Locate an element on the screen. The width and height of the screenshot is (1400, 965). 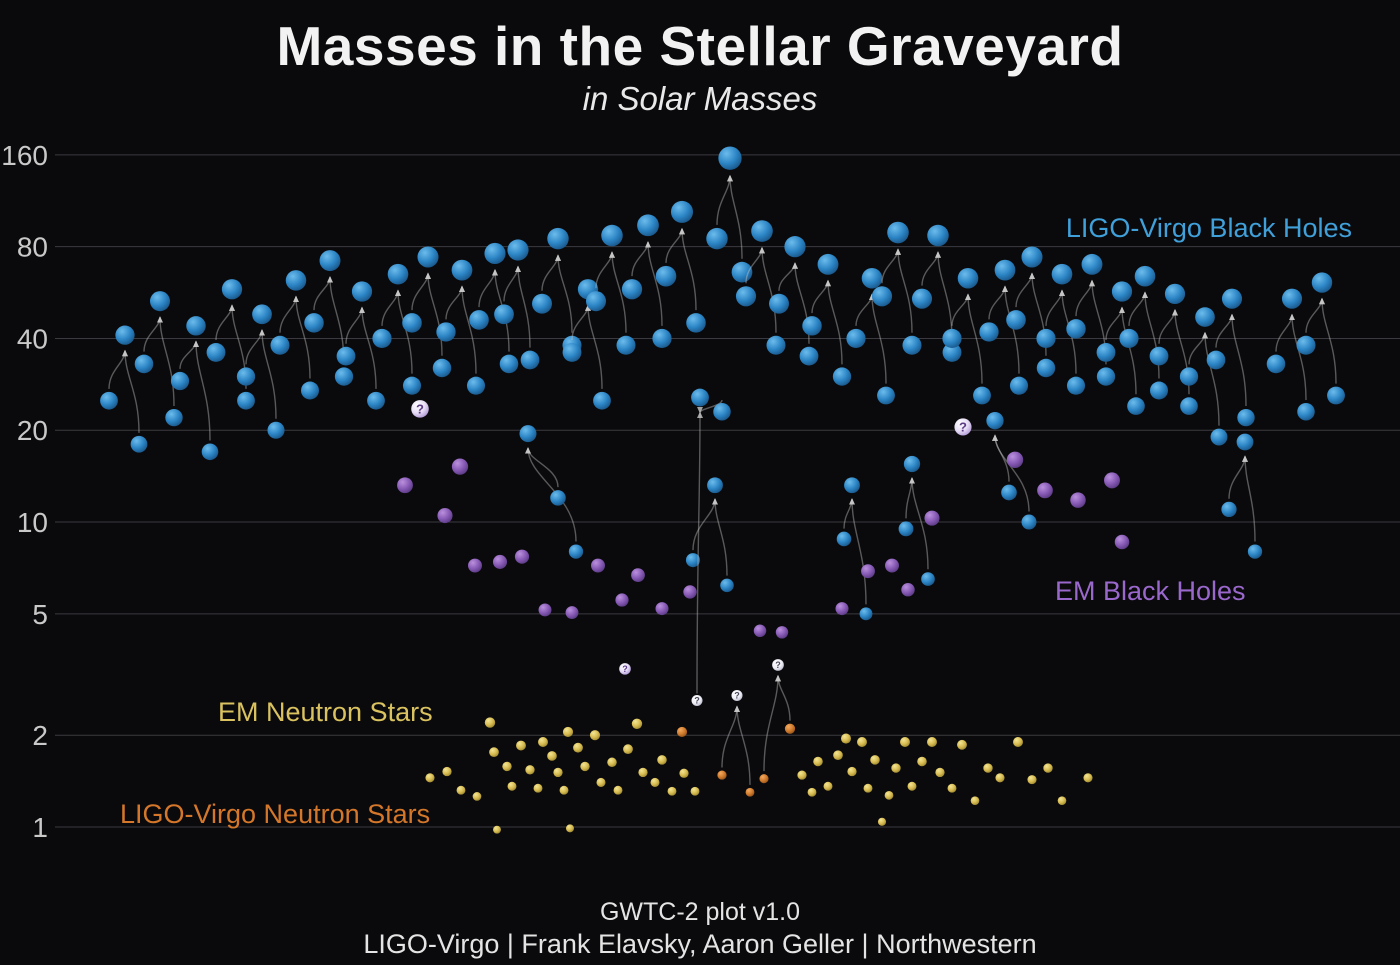
y-tick-label: 1 is located at coordinates (40, 827).